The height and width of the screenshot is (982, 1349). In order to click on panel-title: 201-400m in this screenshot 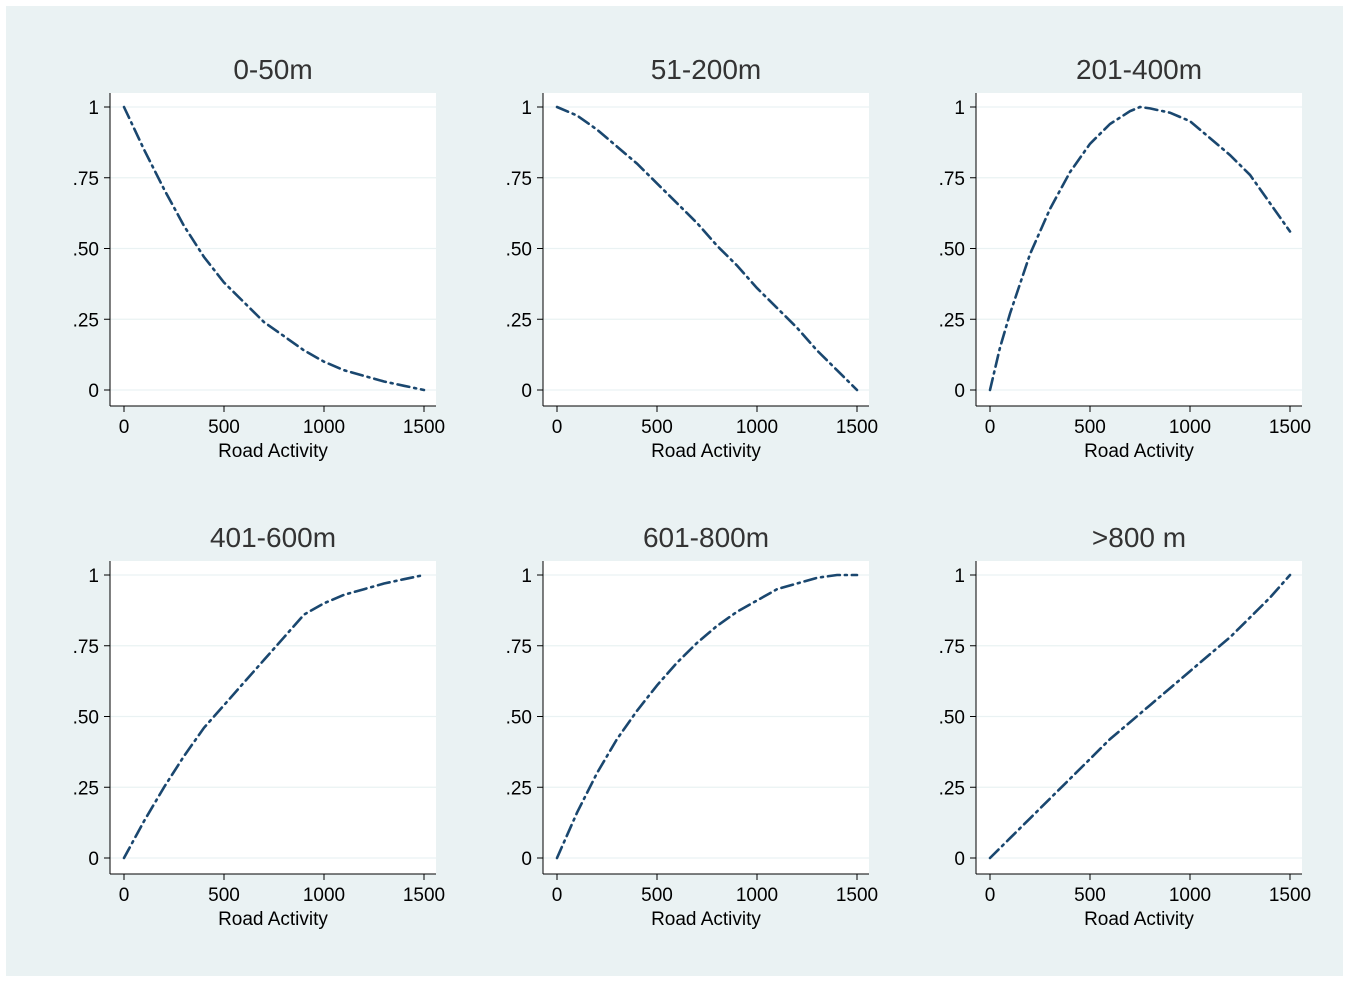, I will do `click(1139, 69)`.